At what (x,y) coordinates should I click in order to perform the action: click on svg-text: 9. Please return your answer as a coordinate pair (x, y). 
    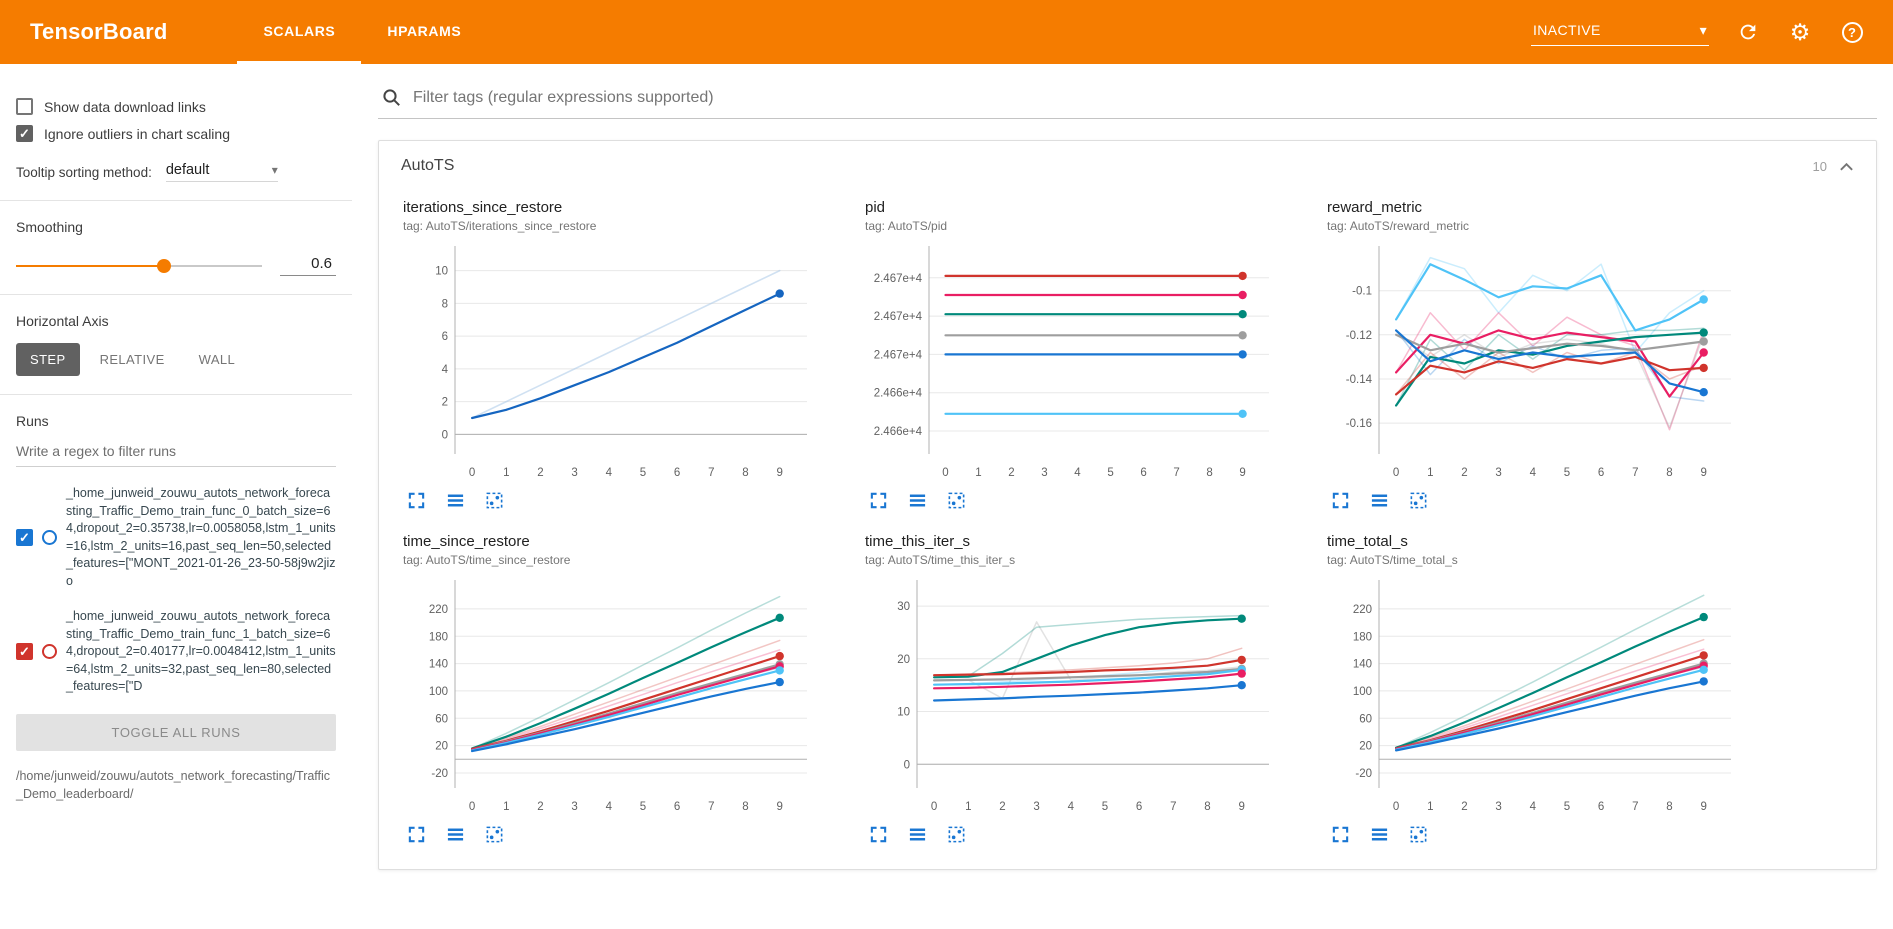
    Looking at the image, I should click on (779, 807).